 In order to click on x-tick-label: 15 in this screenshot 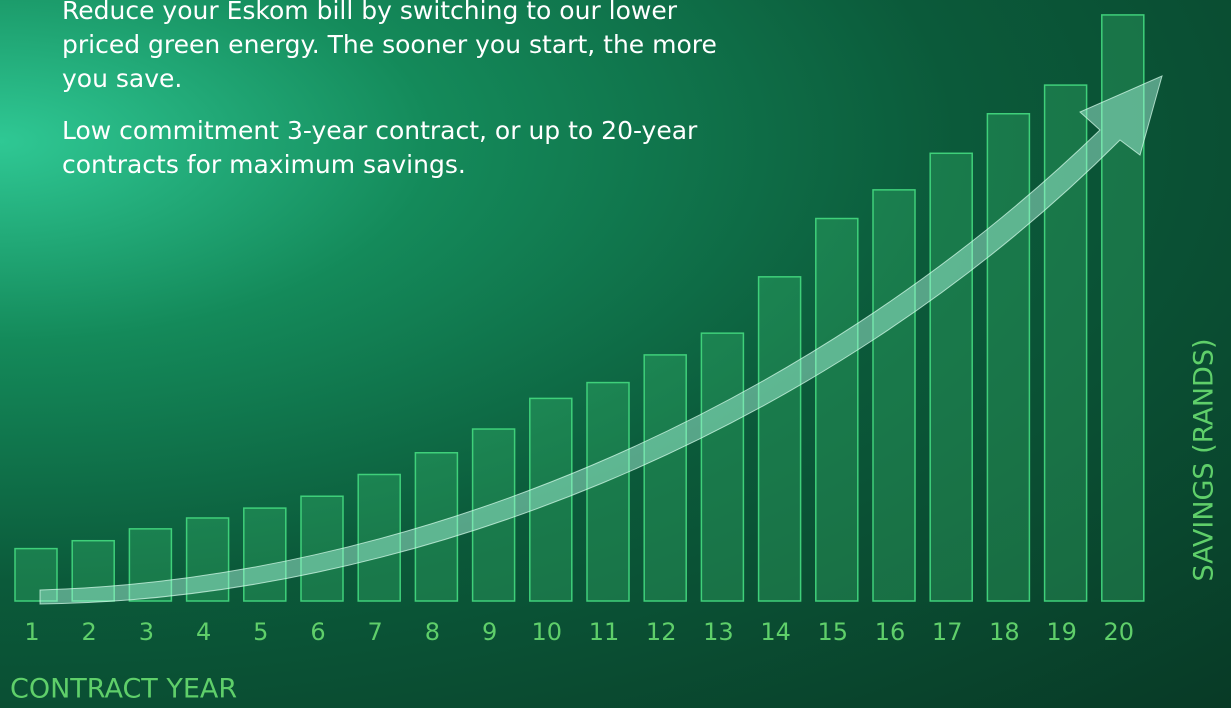, I will do `click(833, 632)`.